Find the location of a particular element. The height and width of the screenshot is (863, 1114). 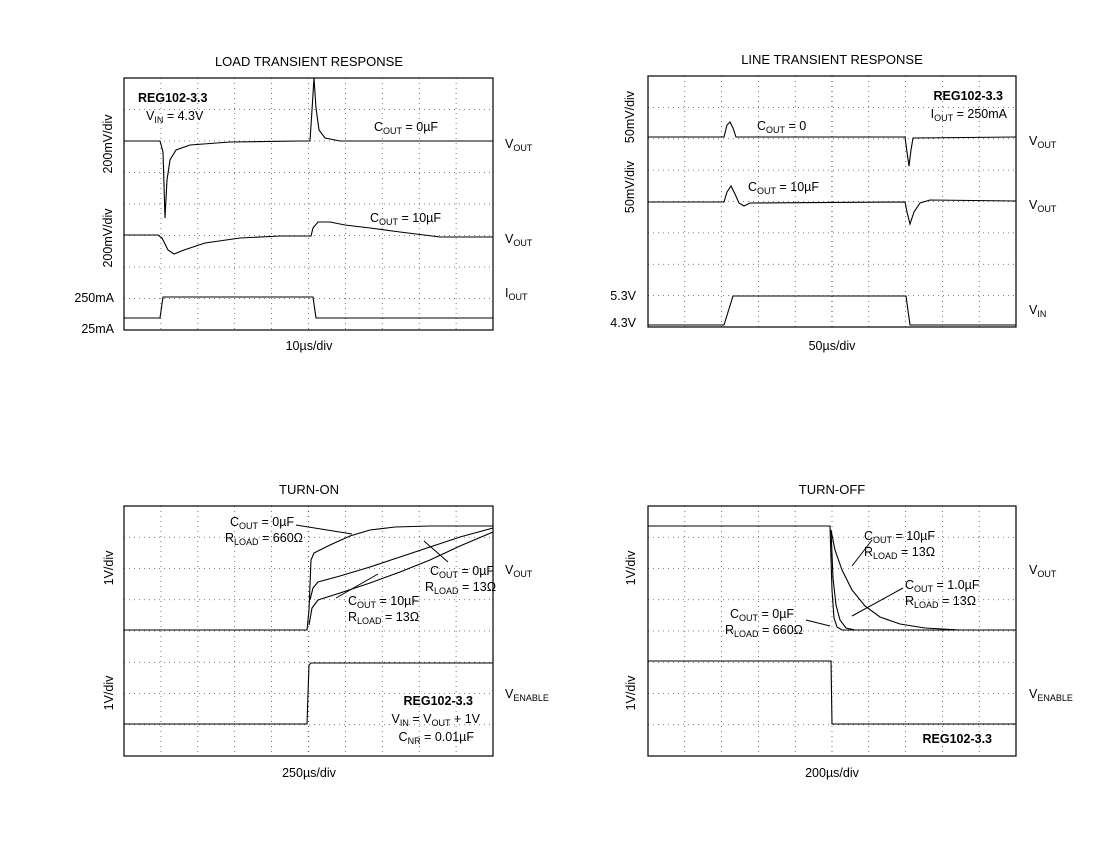

curve-label-1-rload: RLOAD = 13Ω is located at coordinates (899, 553).